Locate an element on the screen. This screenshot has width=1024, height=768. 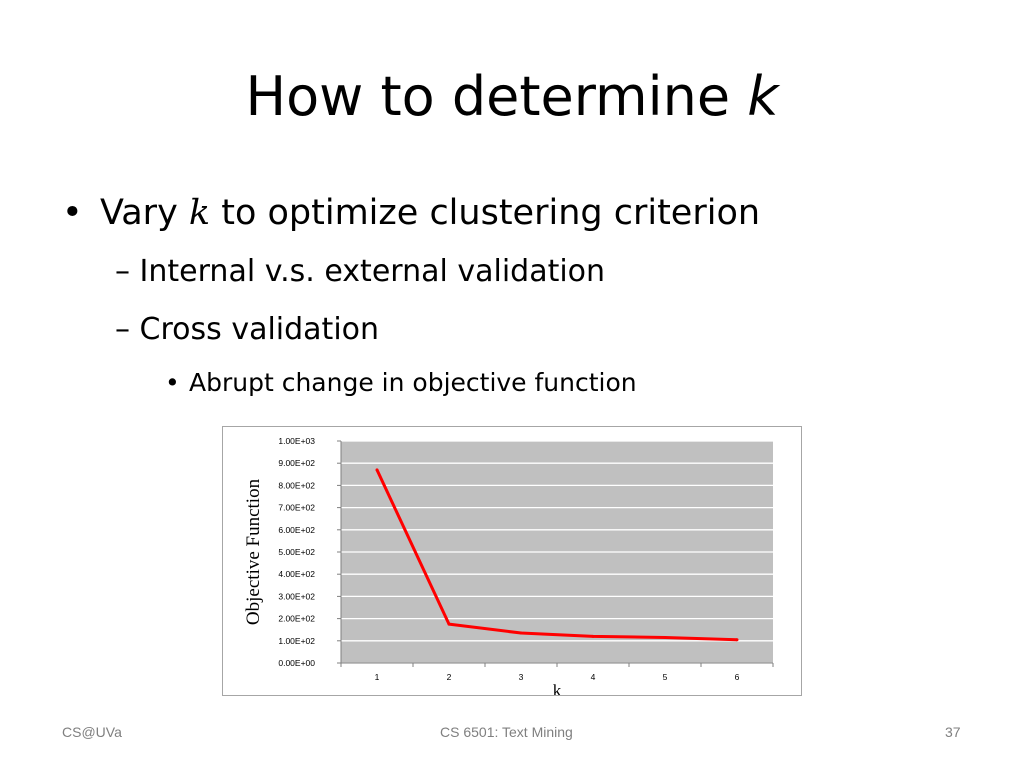
y-axis-label: Objective Function is located at coordinates (253, 551).